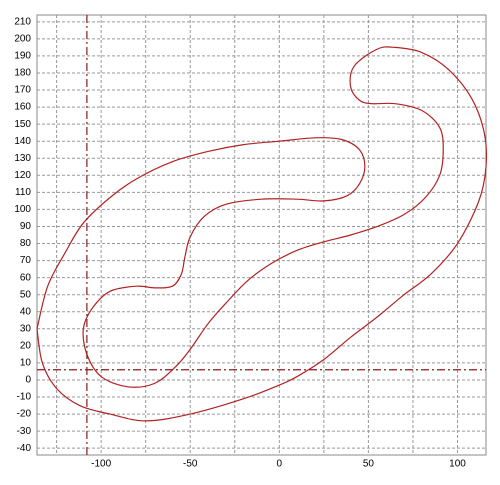 The width and height of the screenshot is (500, 485). What do you see at coordinates (24, 448) in the screenshot?
I see `y-tick-label: -40` at bounding box center [24, 448].